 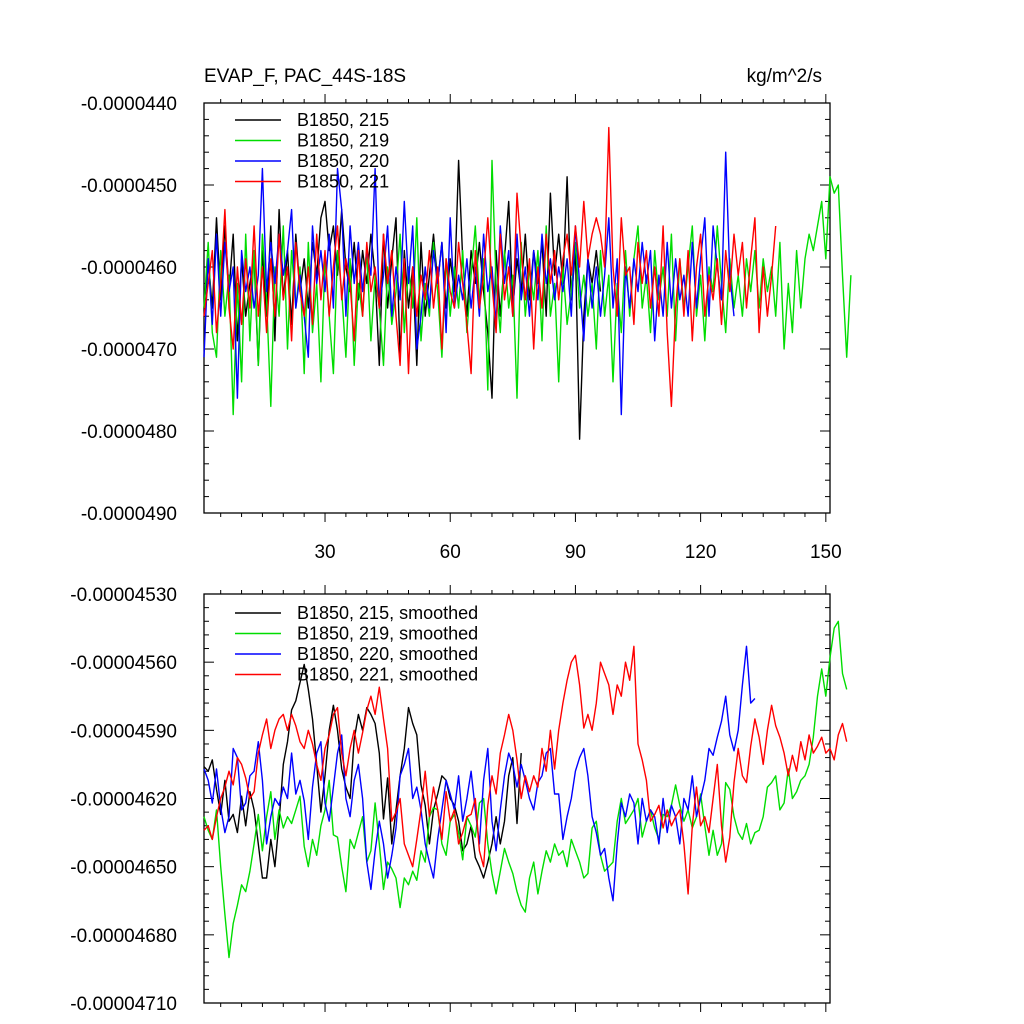 What do you see at coordinates (129, 432) in the screenshot?
I see `y-tick-label: -0.0000480` at bounding box center [129, 432].